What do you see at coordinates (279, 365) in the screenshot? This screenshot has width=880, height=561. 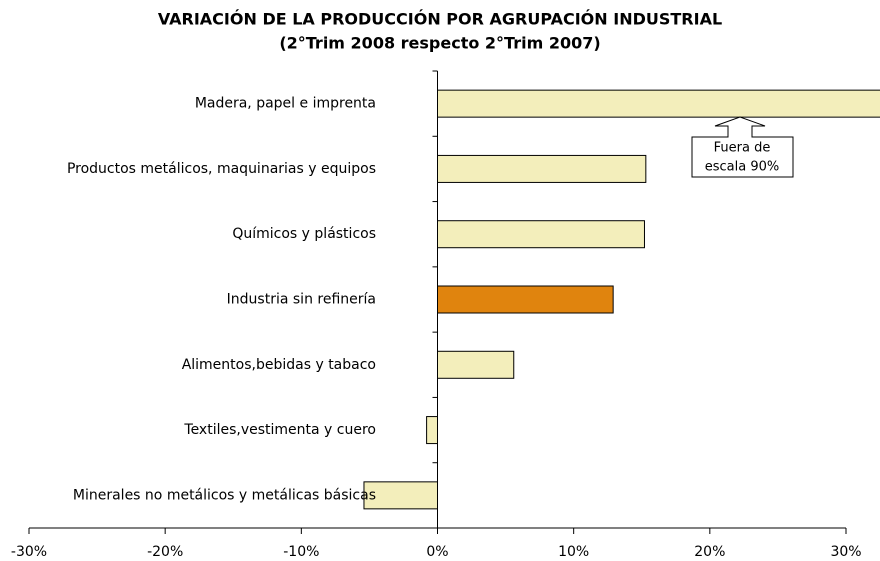 I see `y-tick-label: Alimentos,bebidas y tabaco` at bounding box center [279, 365].